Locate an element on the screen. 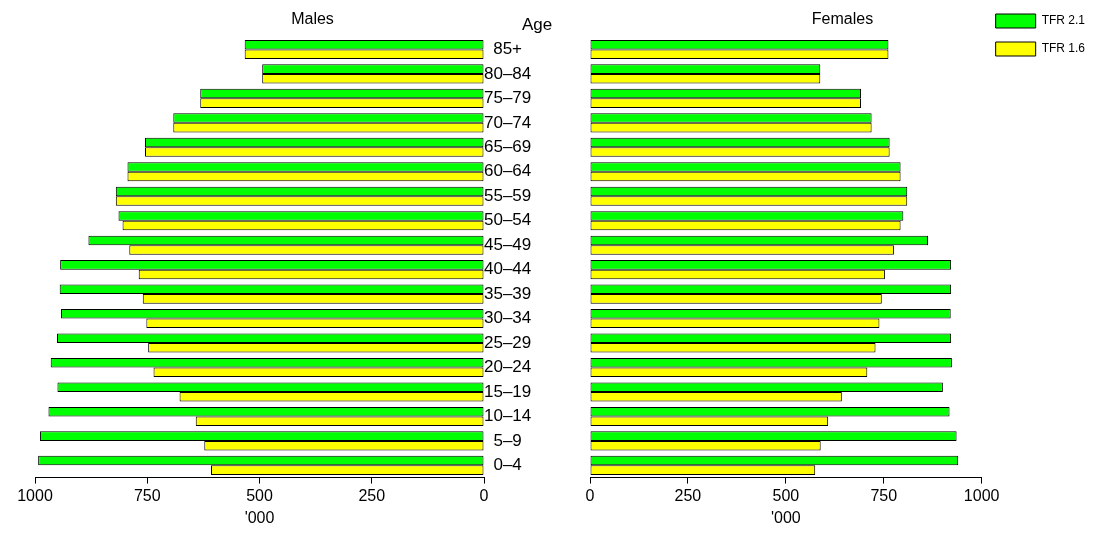 Image resolution: width=1099 pixels, height=536 pixels. y-tick-label: 55–59 is located at coordinates (508, 195).